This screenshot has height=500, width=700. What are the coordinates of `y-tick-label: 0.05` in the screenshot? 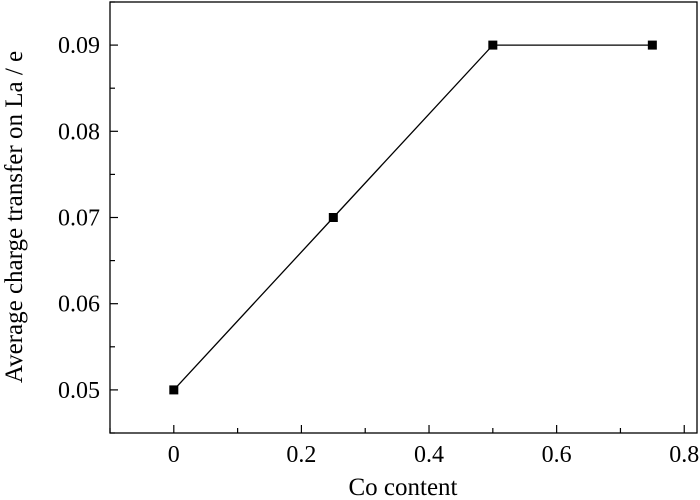 It's located at (79, 391).